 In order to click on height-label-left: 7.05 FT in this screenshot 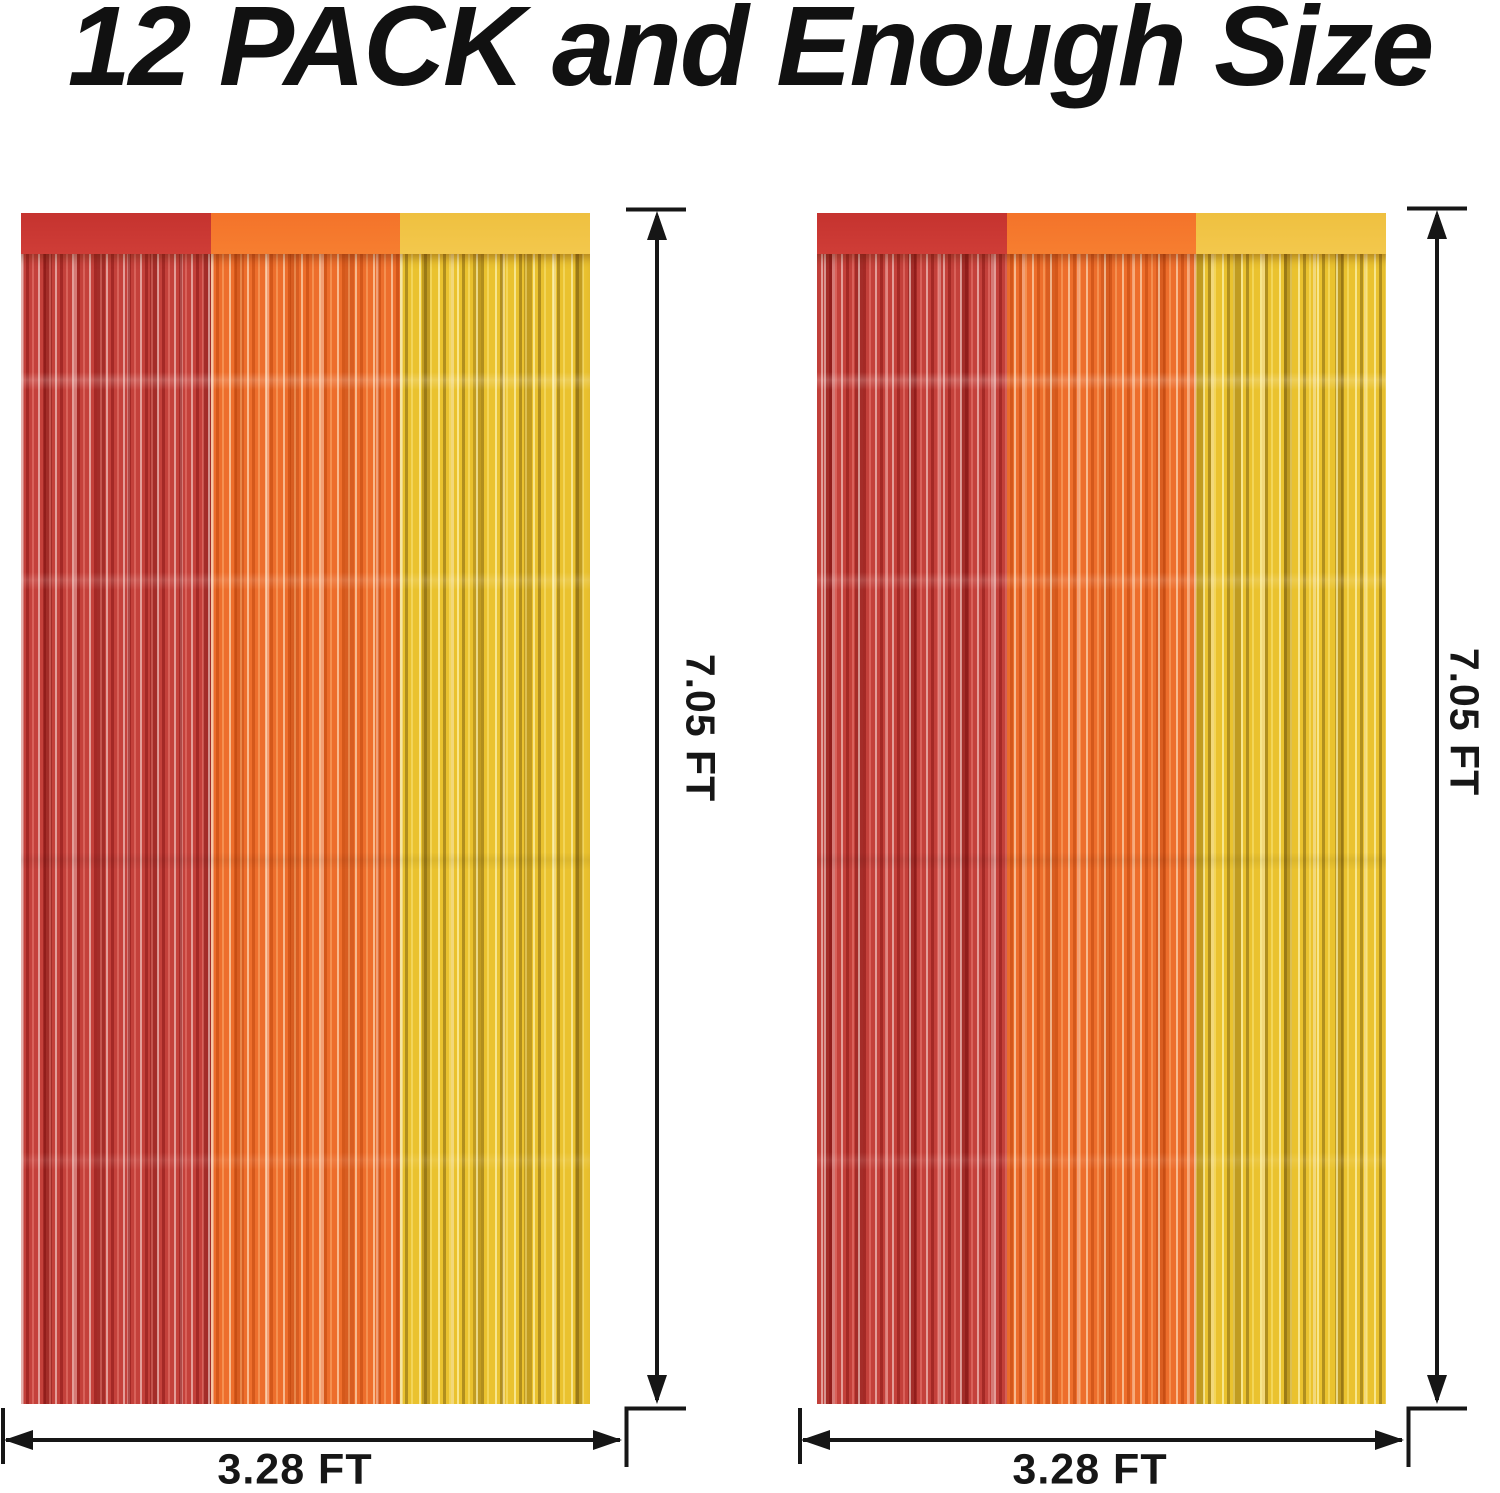, I will do `click(700, 728)`.